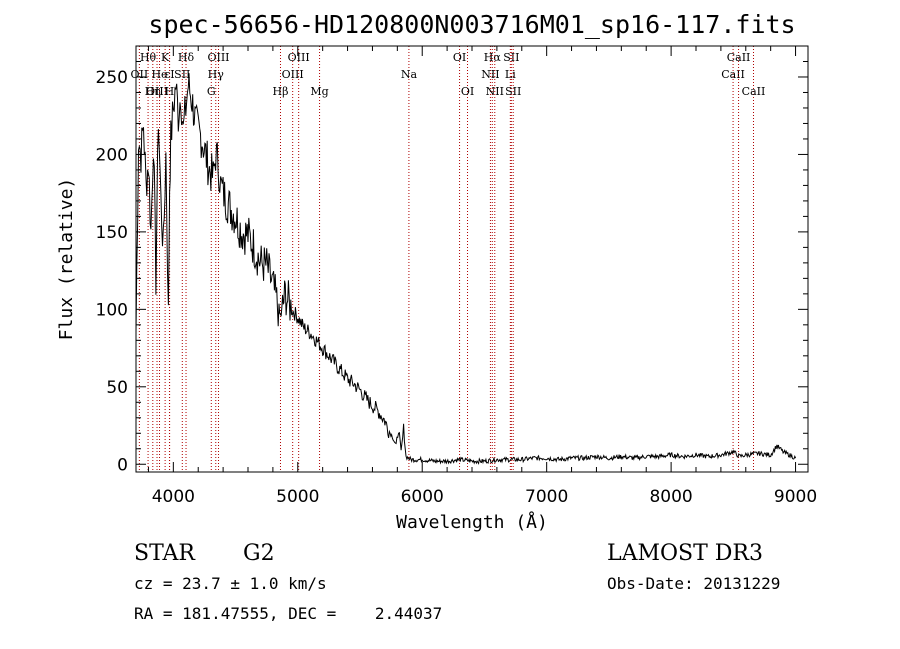  I want to click on y-axis-label: Flux (relative), so click(66, 259).